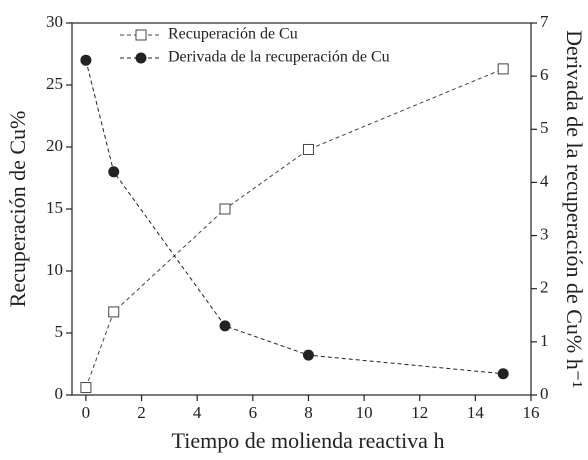 The image size is (588, 460). Describe the element at coordinates (544, 233) in the screenshot. I see `y2-tick-label: 3` at that location.